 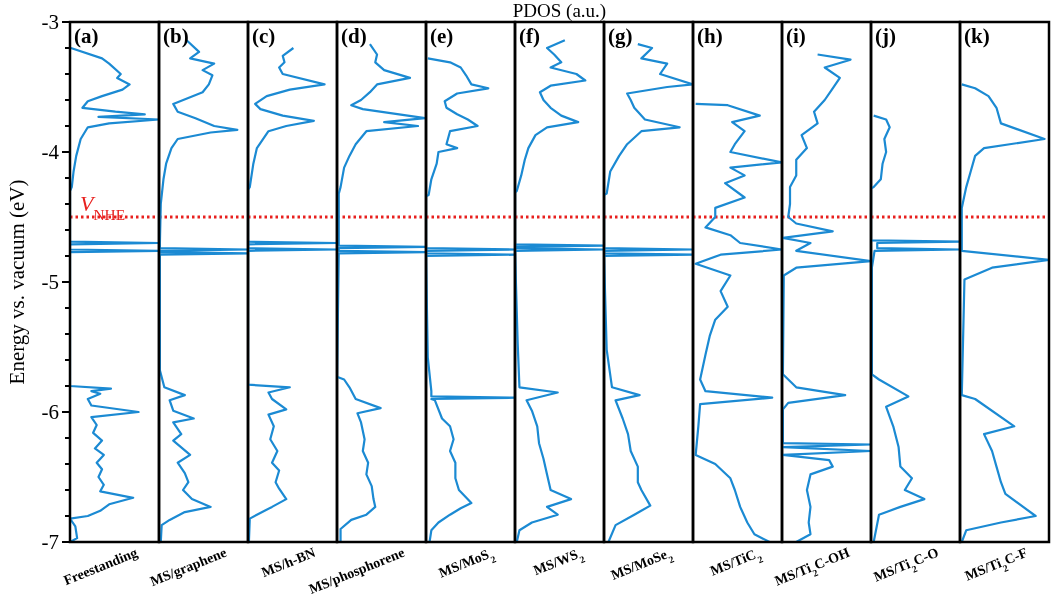 I want to click on y-tick-label: -4, so click(x=50, y=152).